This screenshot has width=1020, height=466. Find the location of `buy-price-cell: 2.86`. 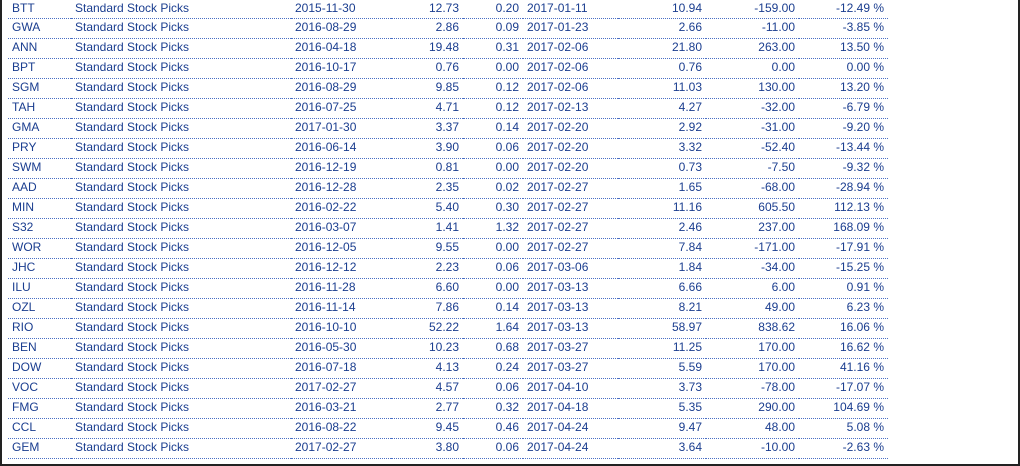

buy-price-cell: 2.86 is located at coordinates (427, 28).